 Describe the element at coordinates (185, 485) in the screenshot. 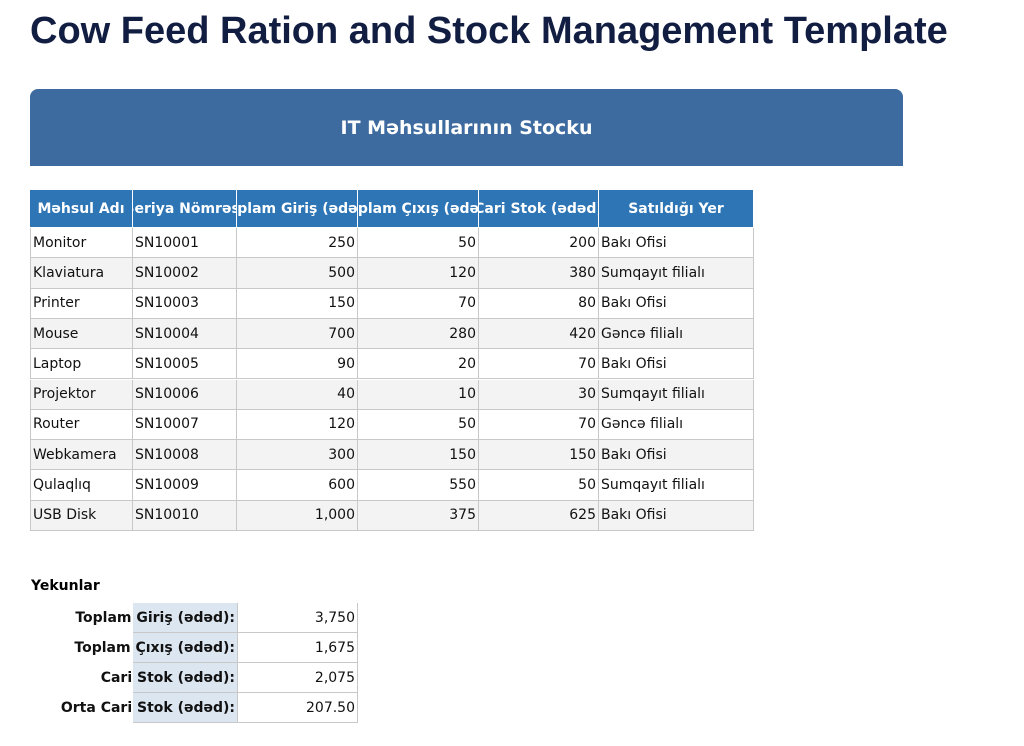

I see `table-cell: SN10009` at that location.